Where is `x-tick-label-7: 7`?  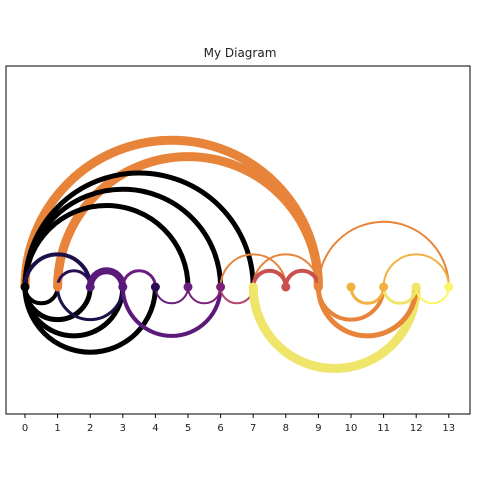 x-tick-label-7: 7 is located at coordinates (253, 428).